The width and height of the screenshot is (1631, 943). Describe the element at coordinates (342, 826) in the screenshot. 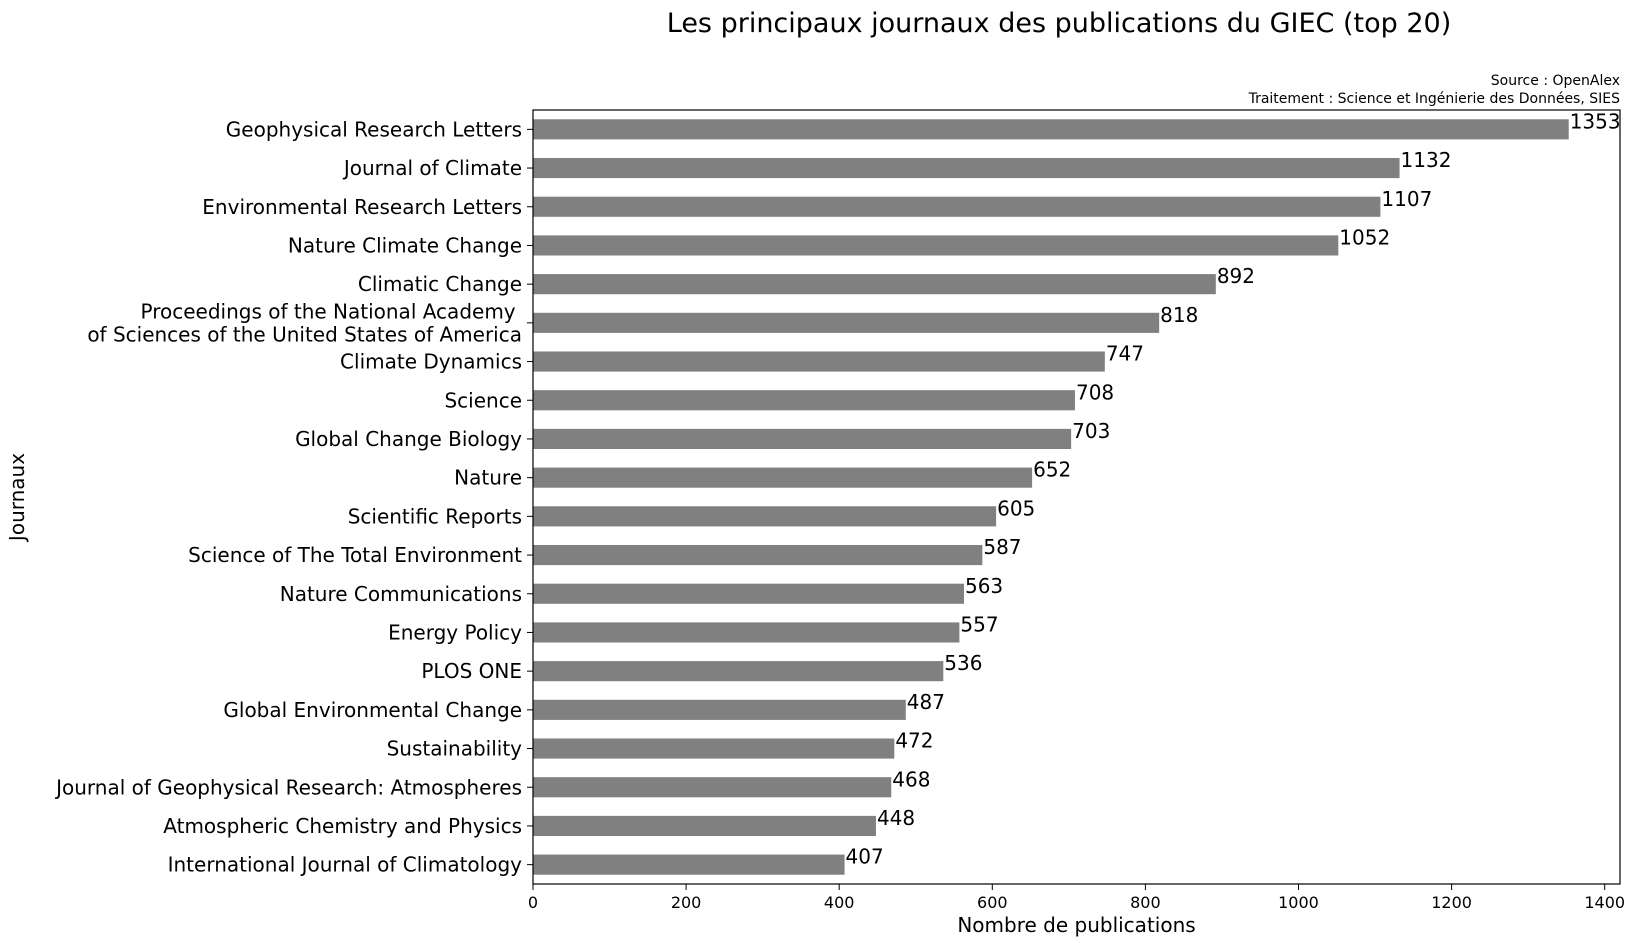

I see `category-label: Atmospheric Chemistry and Physics` at that location.